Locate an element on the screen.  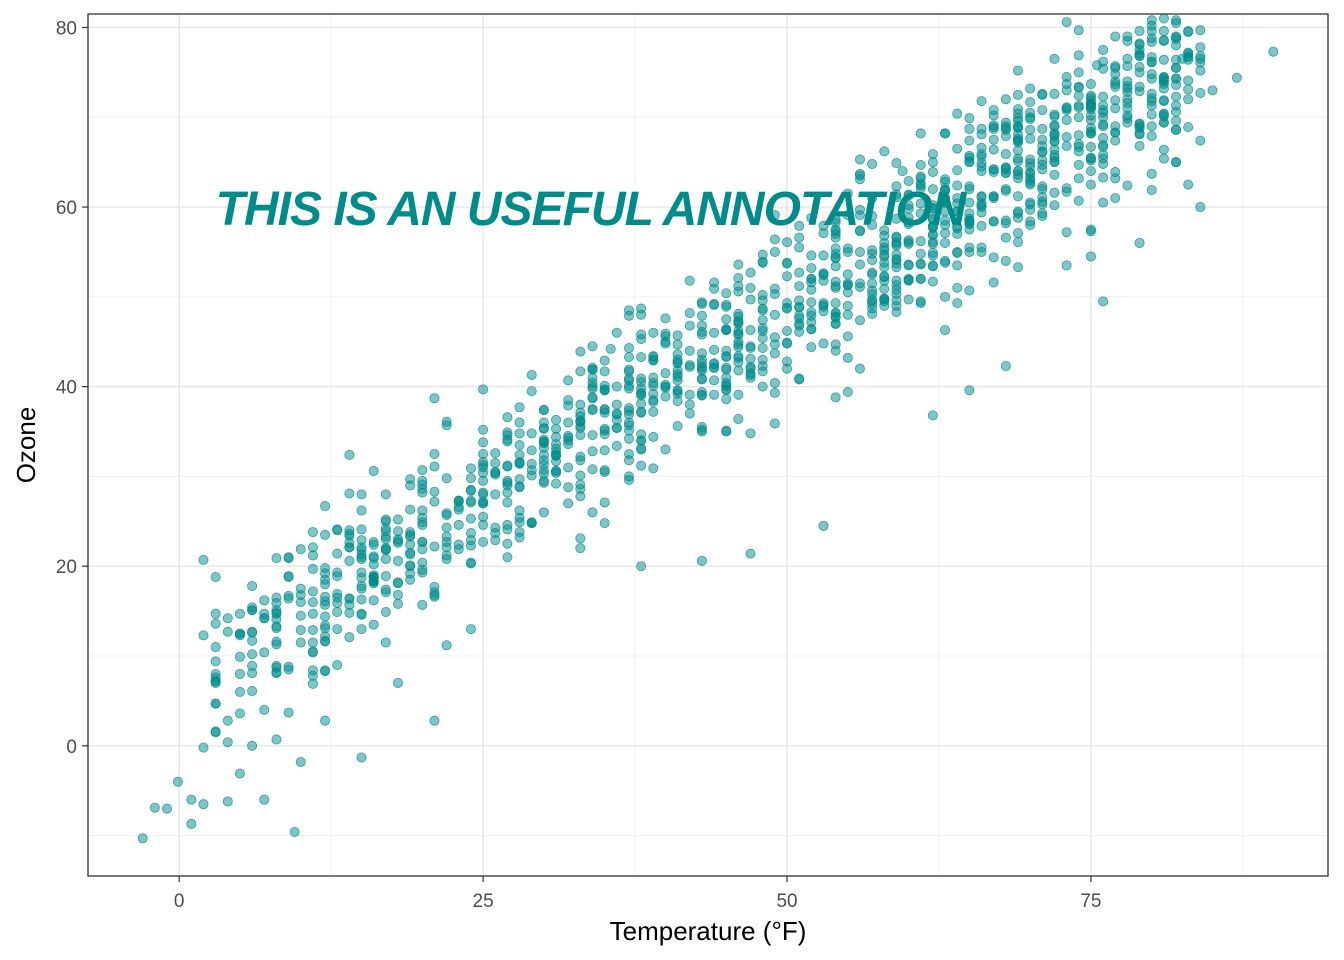
y-tick-label: 0 is located at coordinates (71, 747).